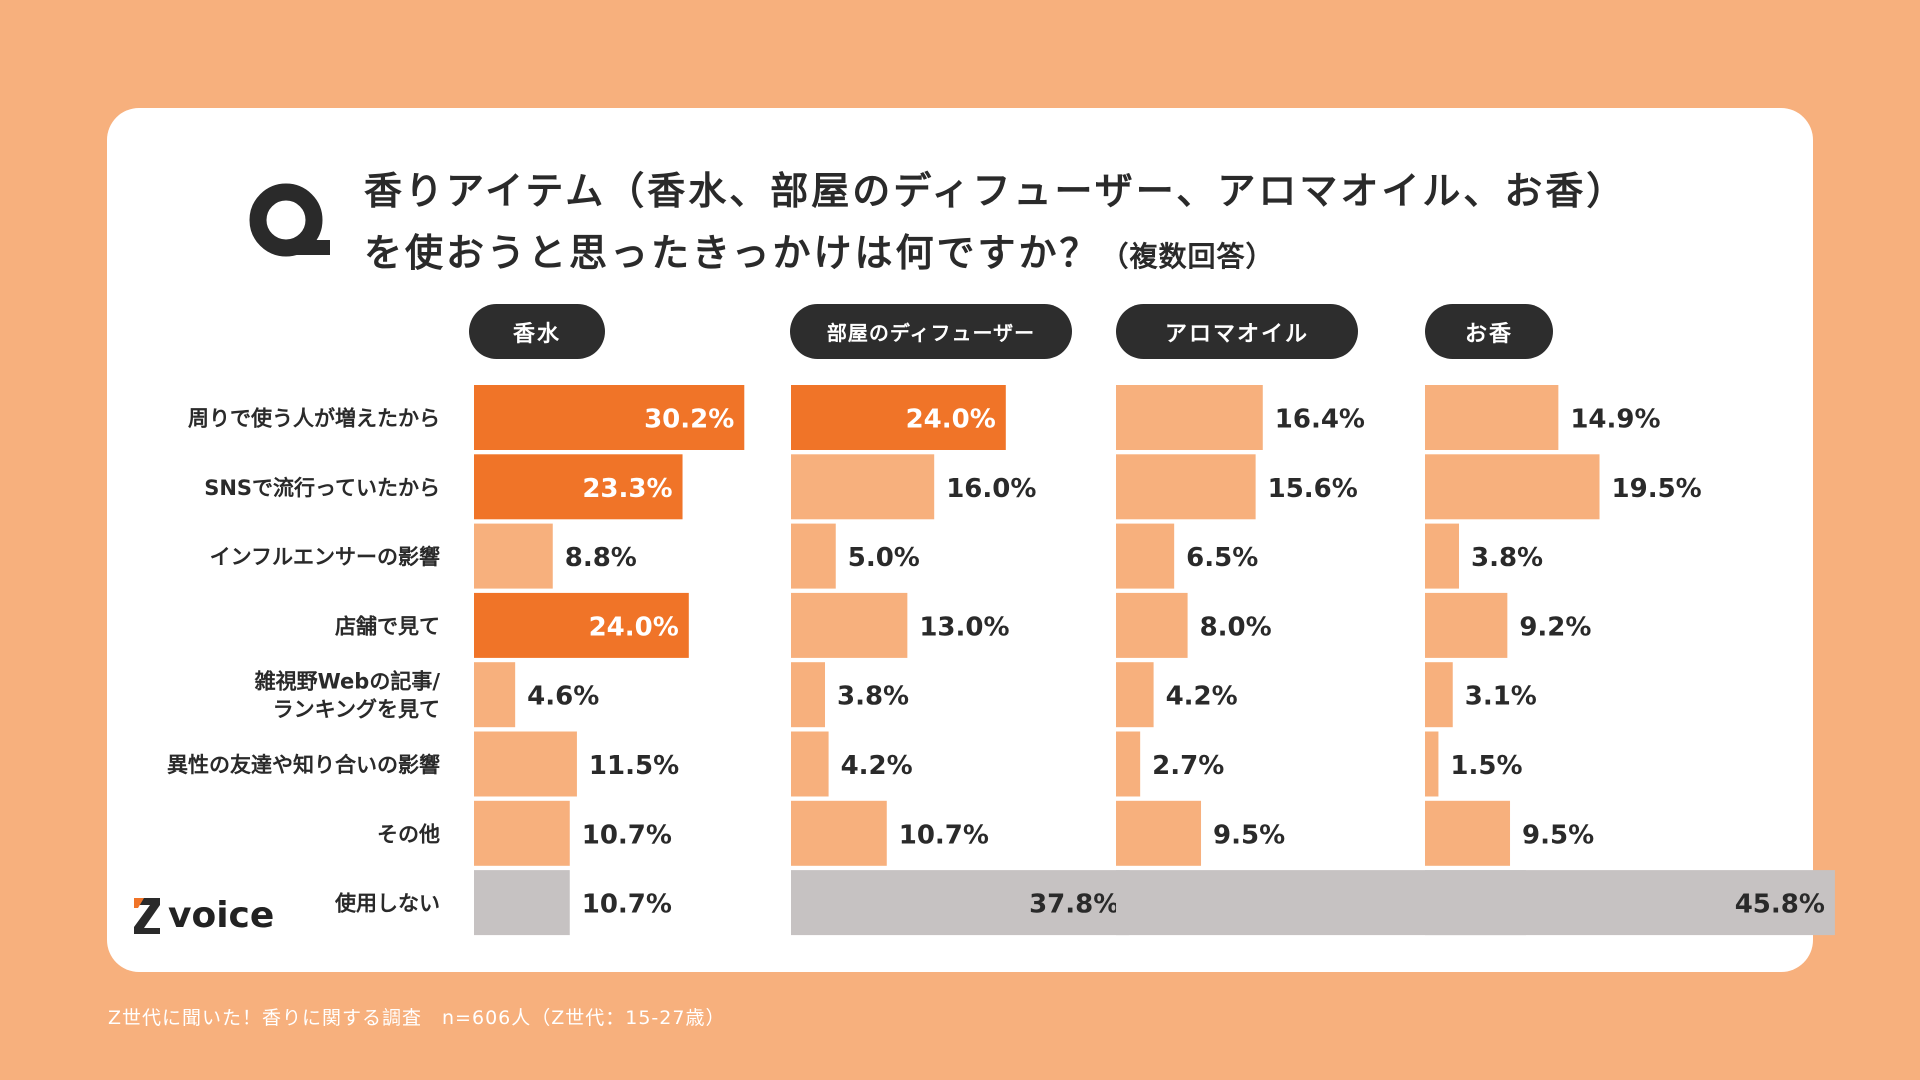 Image resolution: width=1920 pixels, height=1080 pixels. Describe the element at coordinates (1074, 905) in the screenshot. I see `value-label-2-8: 37.8%` at that location.